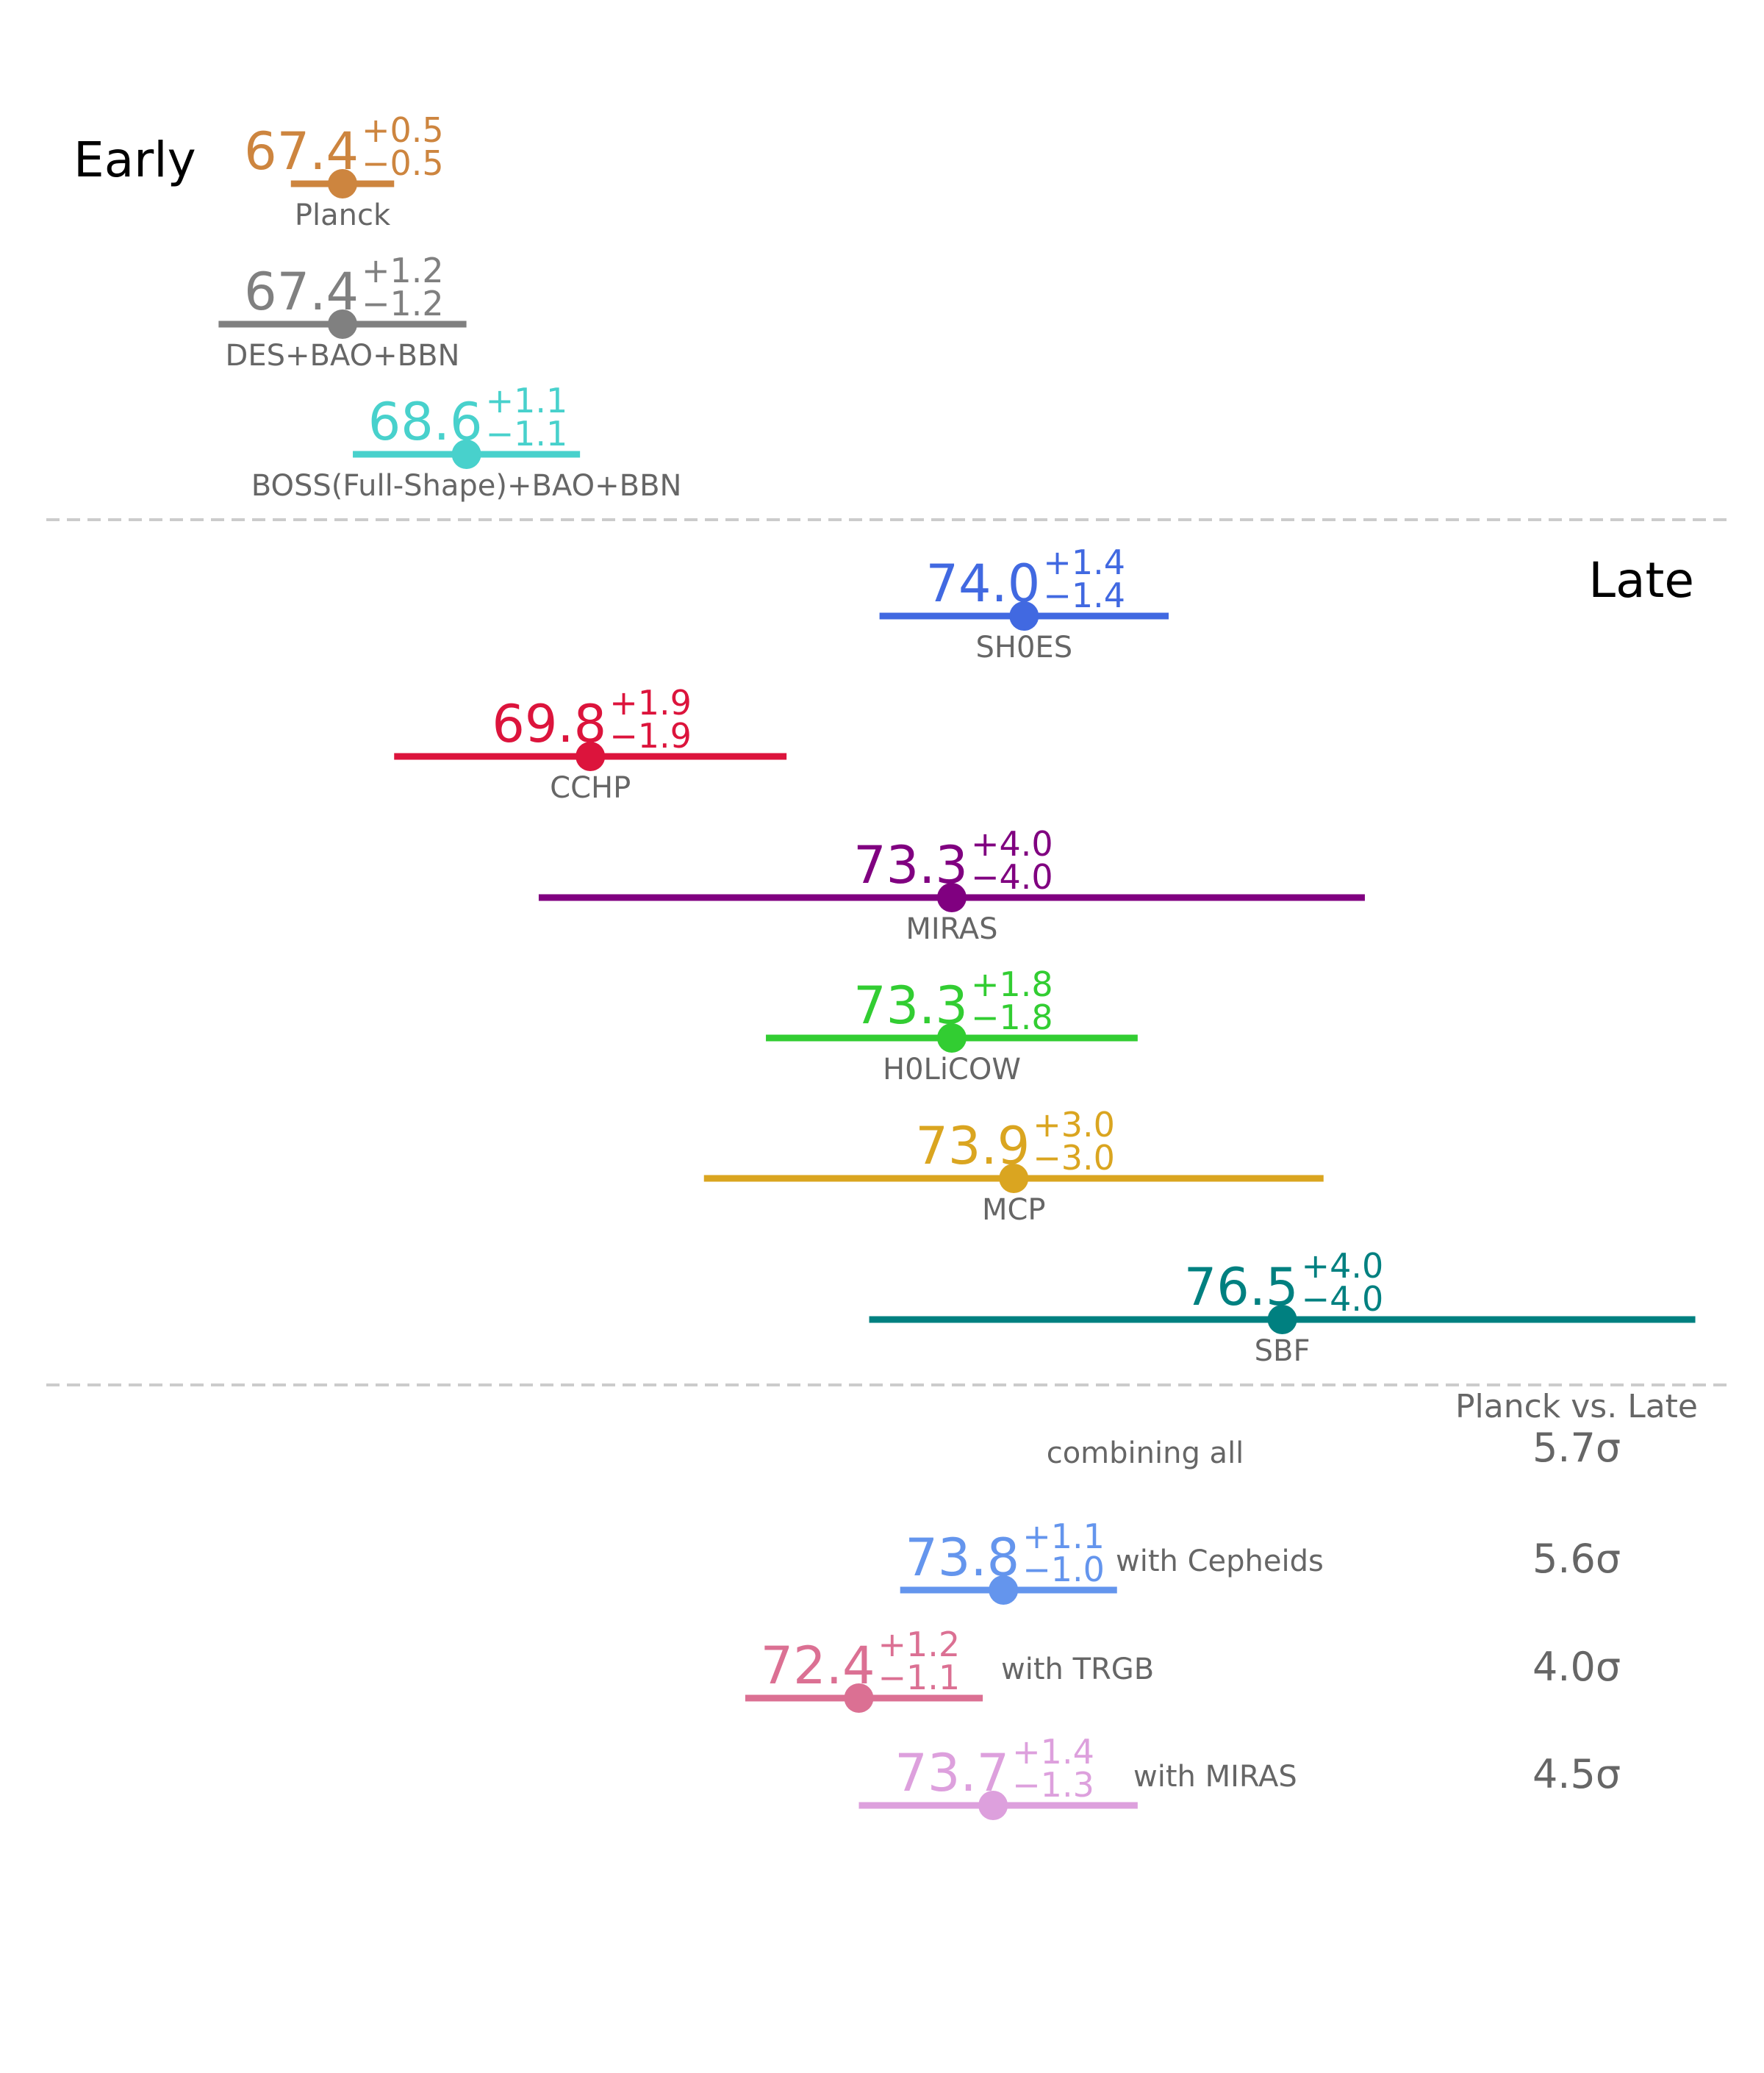 The height and width of the screenshot is (2073, 1764). I want to click on point-mcp, so click(1014, 1178).